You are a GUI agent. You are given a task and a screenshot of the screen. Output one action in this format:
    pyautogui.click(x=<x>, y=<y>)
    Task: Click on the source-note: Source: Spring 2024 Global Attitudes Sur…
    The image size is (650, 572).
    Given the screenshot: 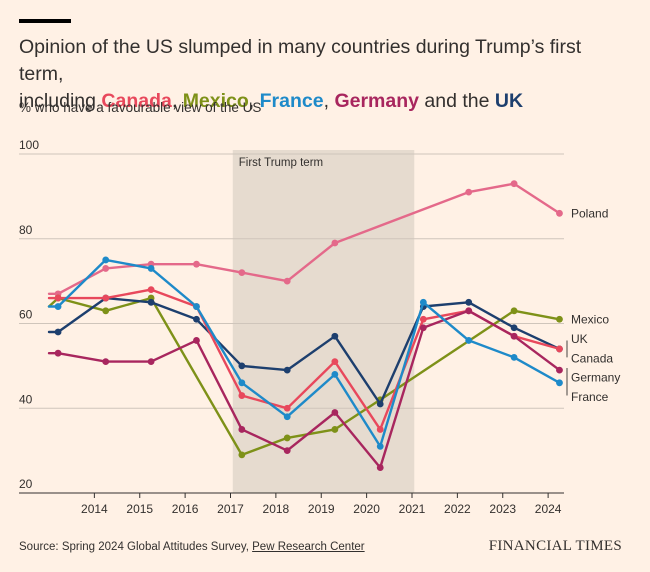 What is the action you would take?
    pyautogui.click(x=192, y=547)
    